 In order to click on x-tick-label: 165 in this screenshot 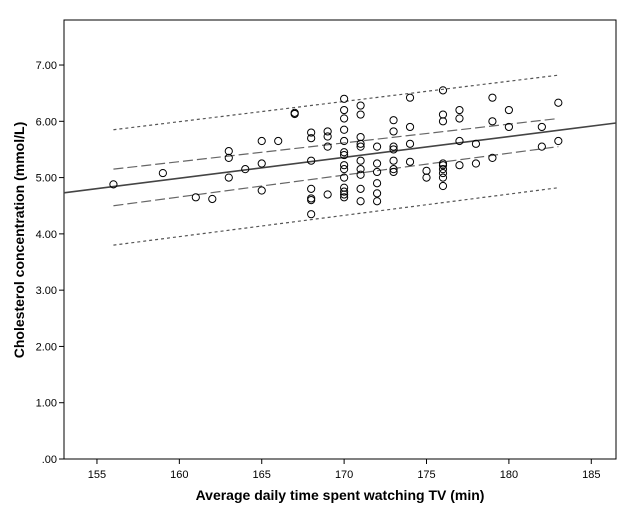, I will do `click(262, 475)`.